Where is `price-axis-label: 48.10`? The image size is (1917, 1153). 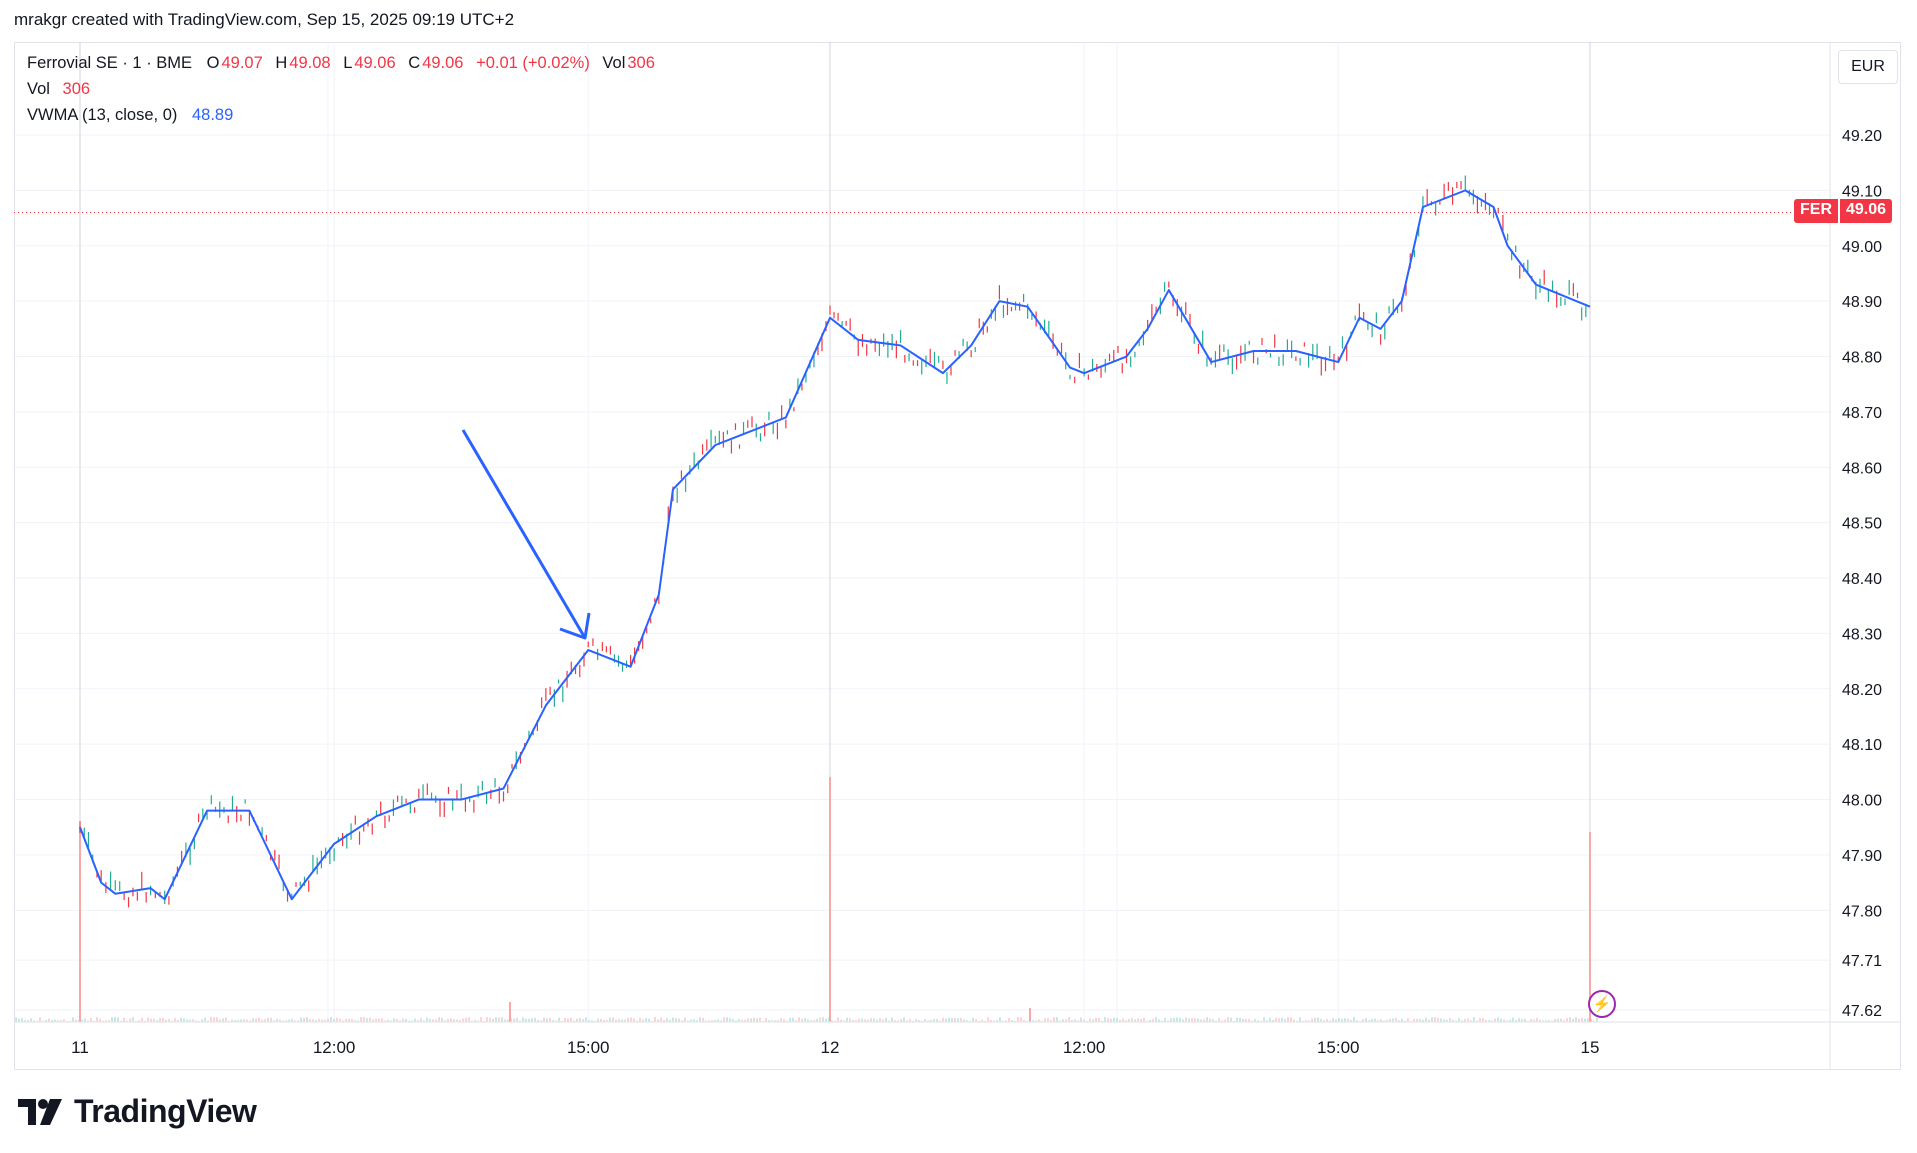
price-axis-label: 48.10 is located at coordinates (1862, 745).